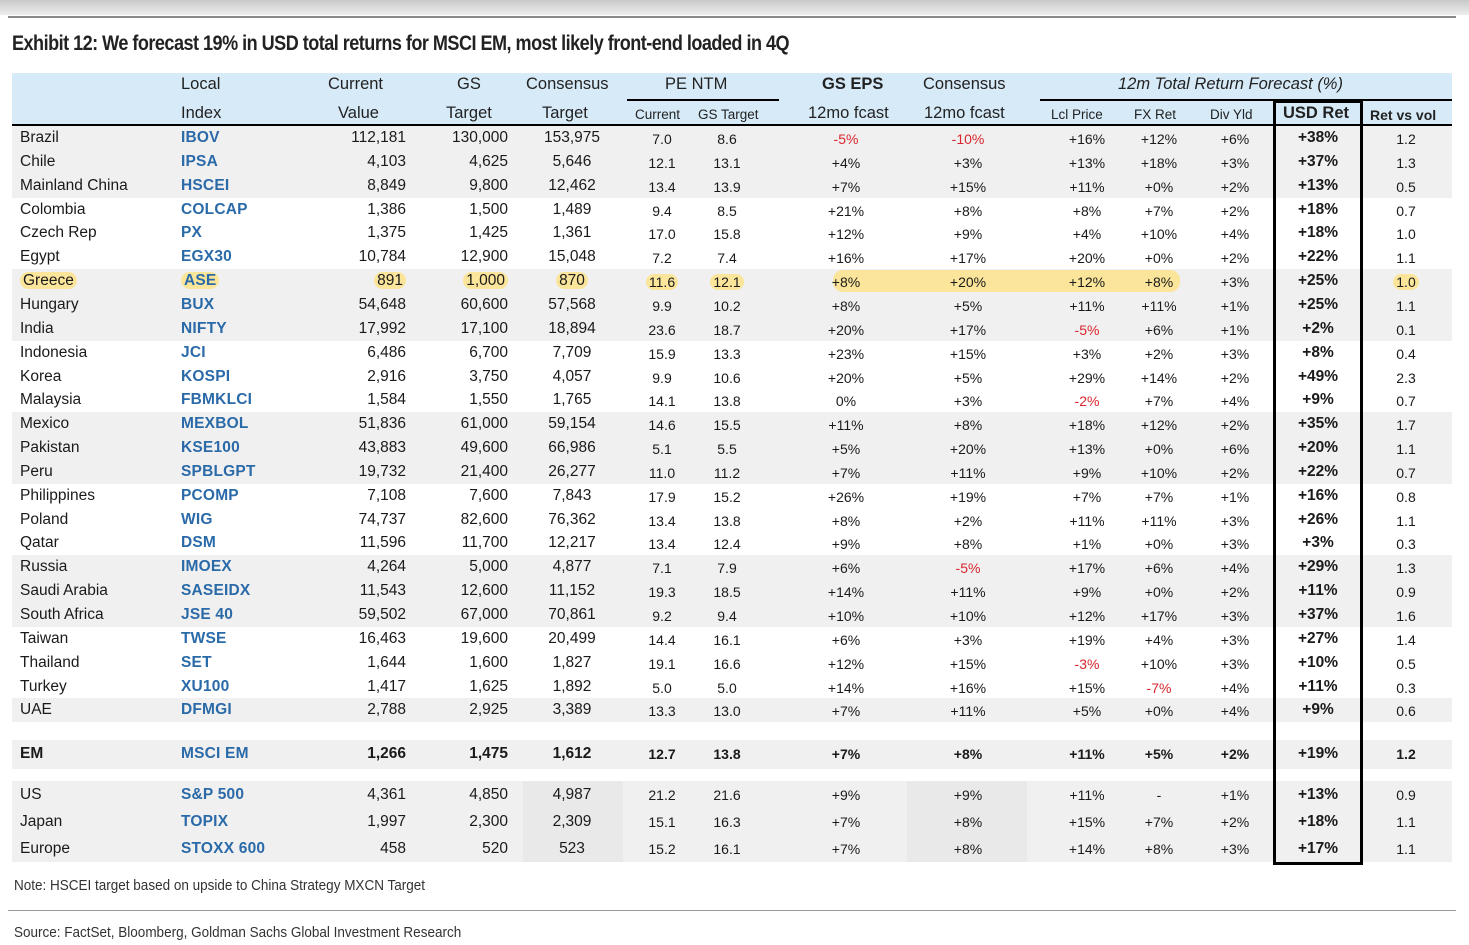 This screenshot has width=1469, height=945. I want to click on cell-index: IMOEX, so click(206, 566).